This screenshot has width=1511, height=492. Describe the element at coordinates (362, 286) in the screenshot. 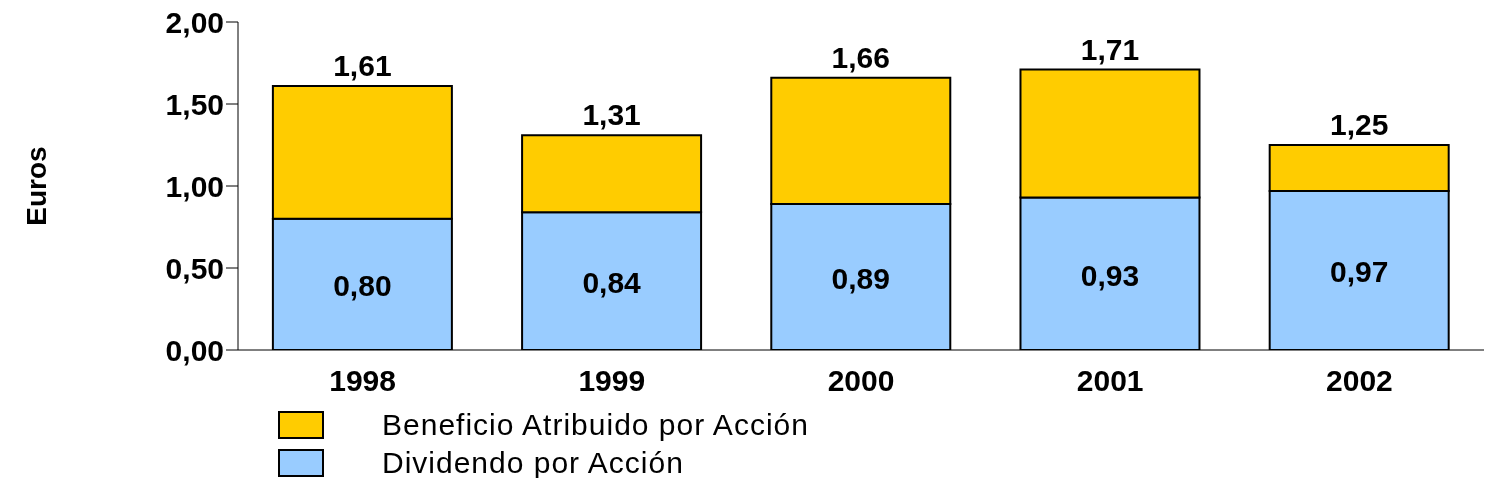

I see `data-label: 0,80` at that location.